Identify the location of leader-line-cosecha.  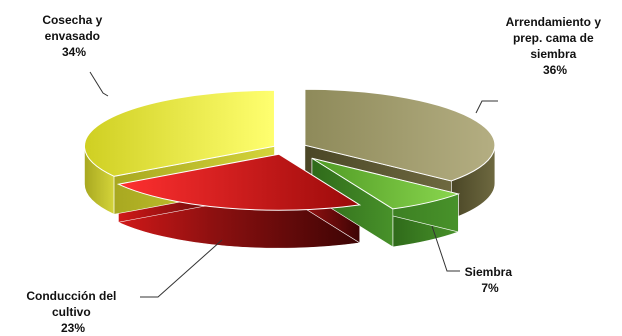
(99, 84).